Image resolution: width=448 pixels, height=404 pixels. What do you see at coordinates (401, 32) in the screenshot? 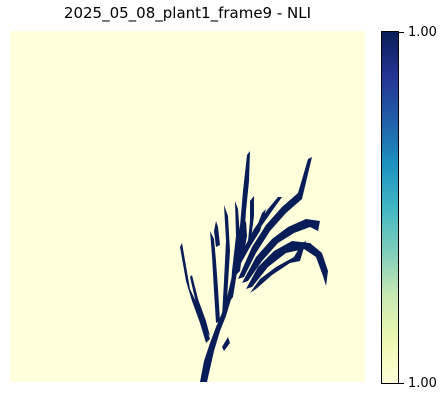
I see `colorbar-tick-top` at bounding box center [401, 32].